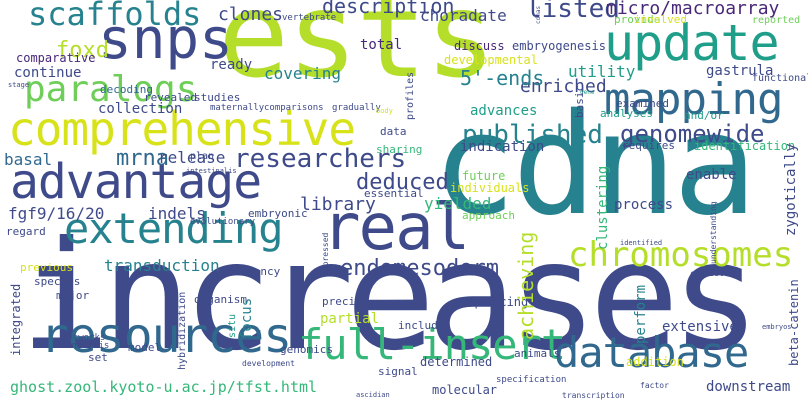  What do you see at coordinates (26, 231) in the screenshot?
I see `word-regard: regard` at bounding box center [26, 231].